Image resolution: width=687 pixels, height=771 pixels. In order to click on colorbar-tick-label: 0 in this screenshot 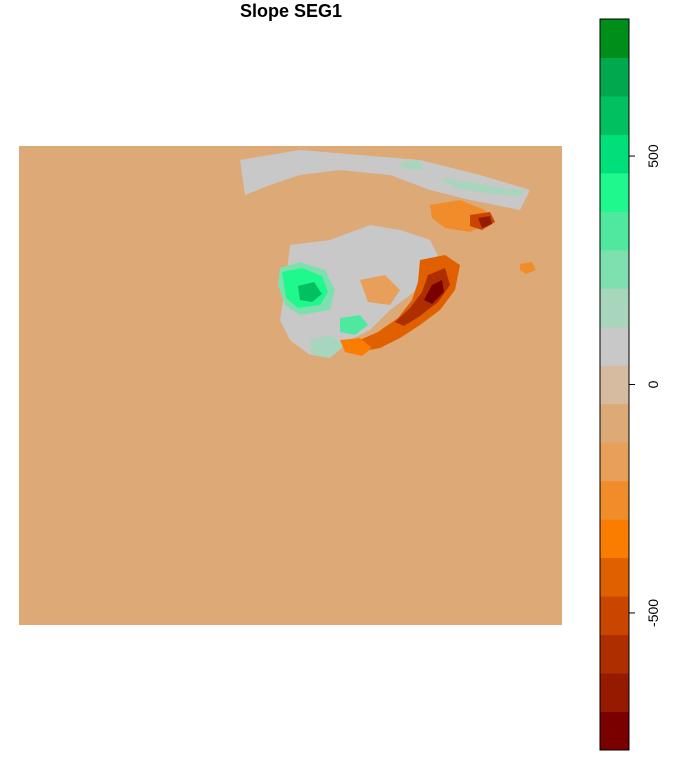, I will do `click(653, 384)`.